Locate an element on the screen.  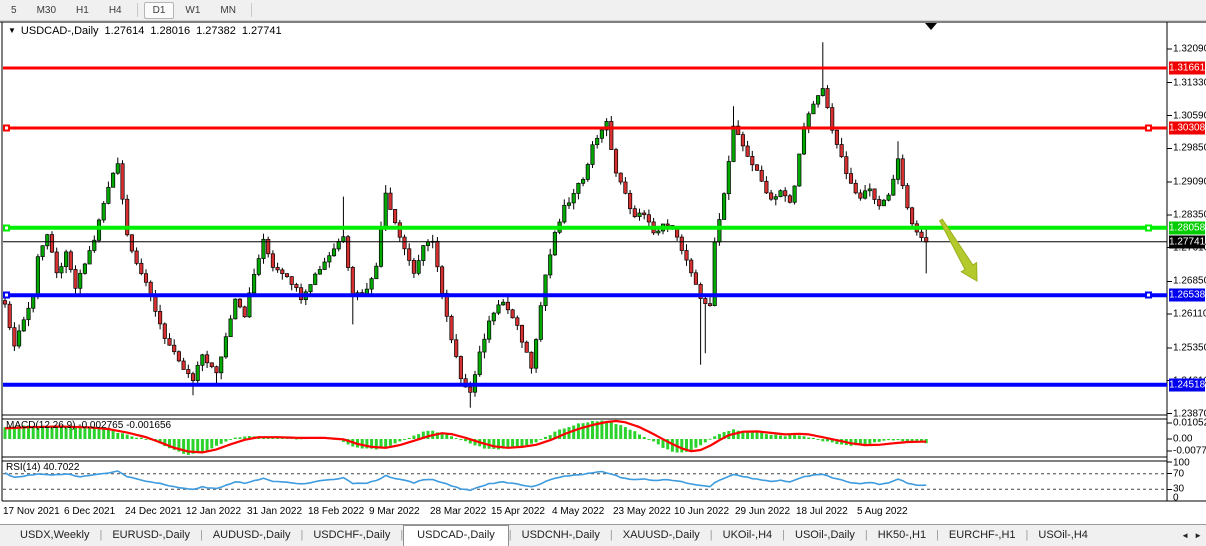
quote-low: 1.27382 is located at coordinates (216, 31).